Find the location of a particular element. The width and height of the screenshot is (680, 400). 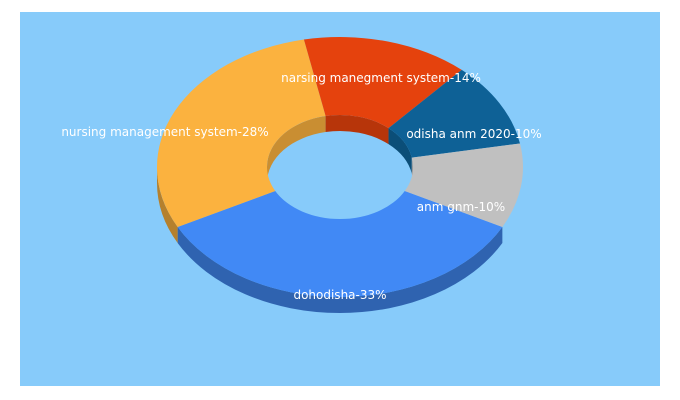

slice-label-dohodisha-33: dohodisha-33% is located at coordinates (339, 295).